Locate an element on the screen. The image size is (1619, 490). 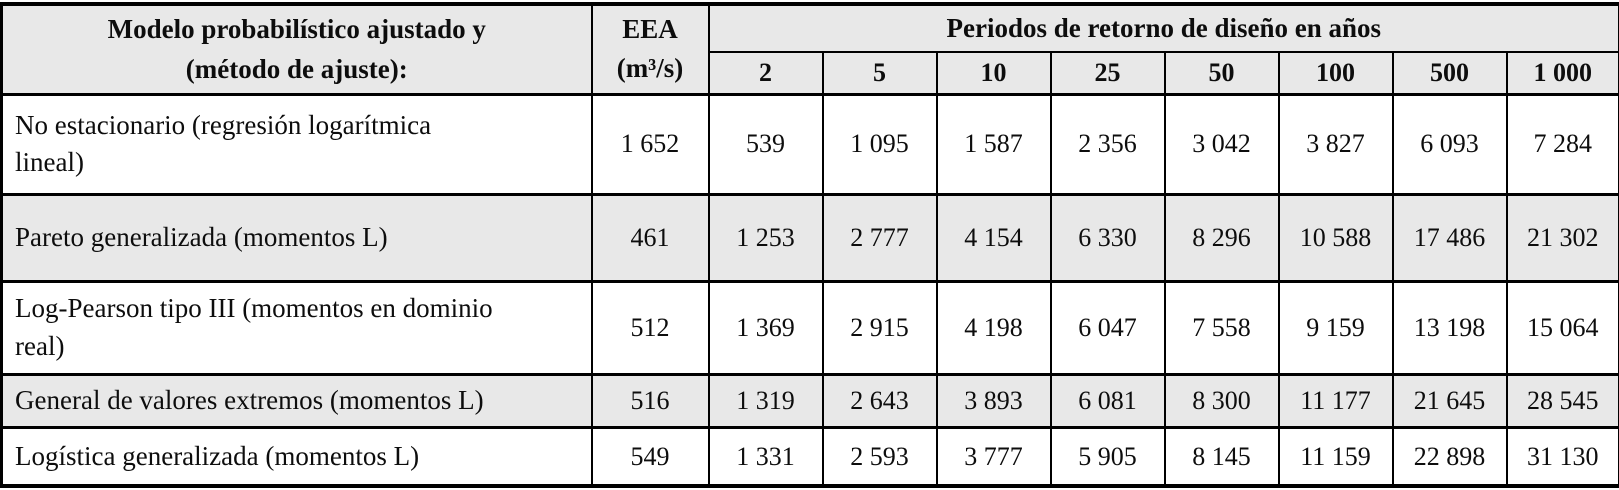
column-header-eea-line1: EEA is located at coordinates (650, 29).